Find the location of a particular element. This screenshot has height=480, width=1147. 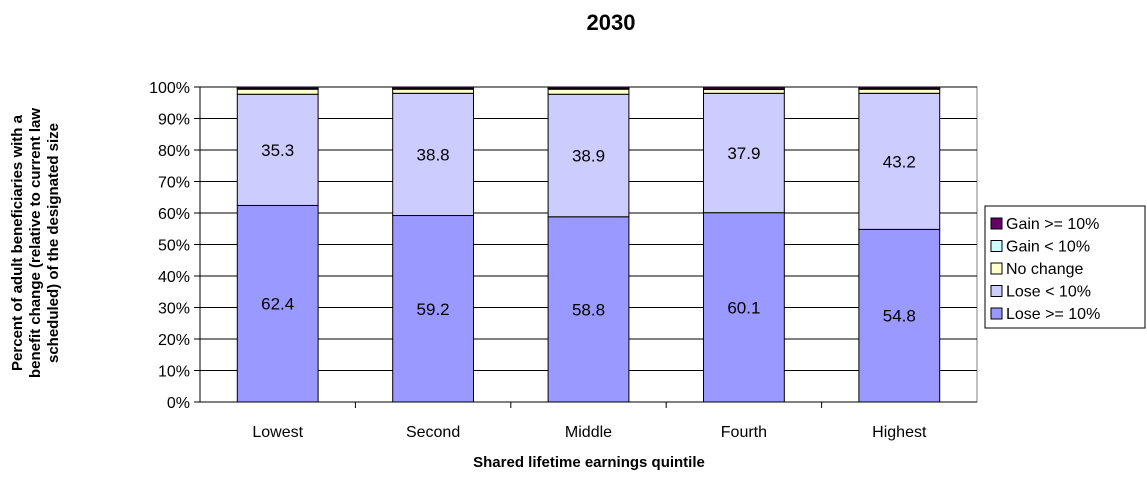

y-tick-label: 0% is located at coordinates (178, 403).